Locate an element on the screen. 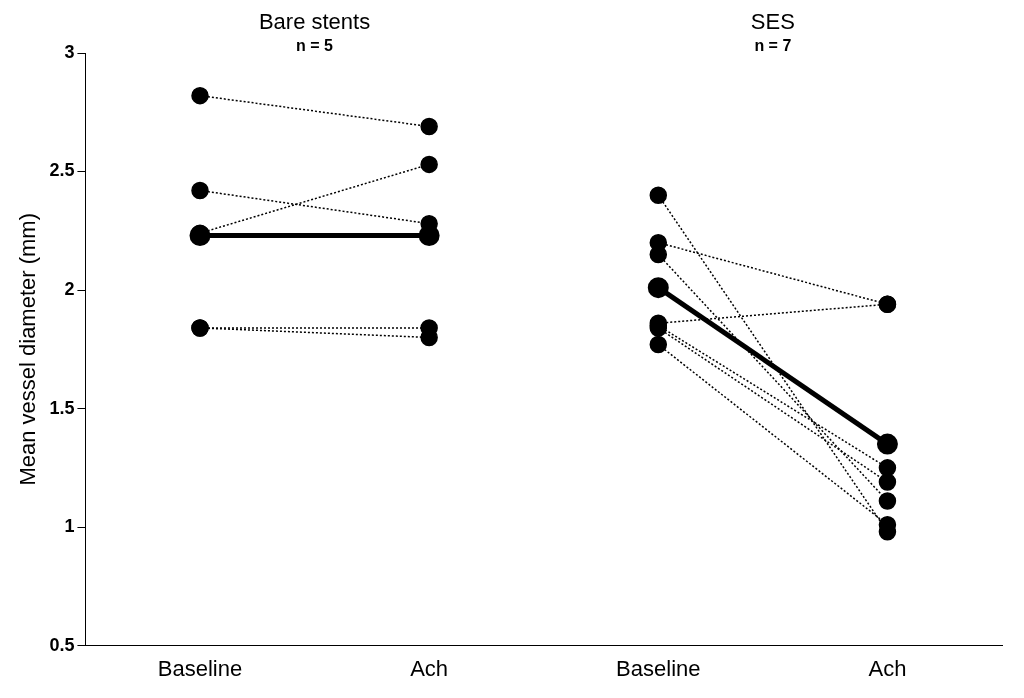 The image size is (1024, 698). y-tick-label: 3 is located at coordinates (69, 51).